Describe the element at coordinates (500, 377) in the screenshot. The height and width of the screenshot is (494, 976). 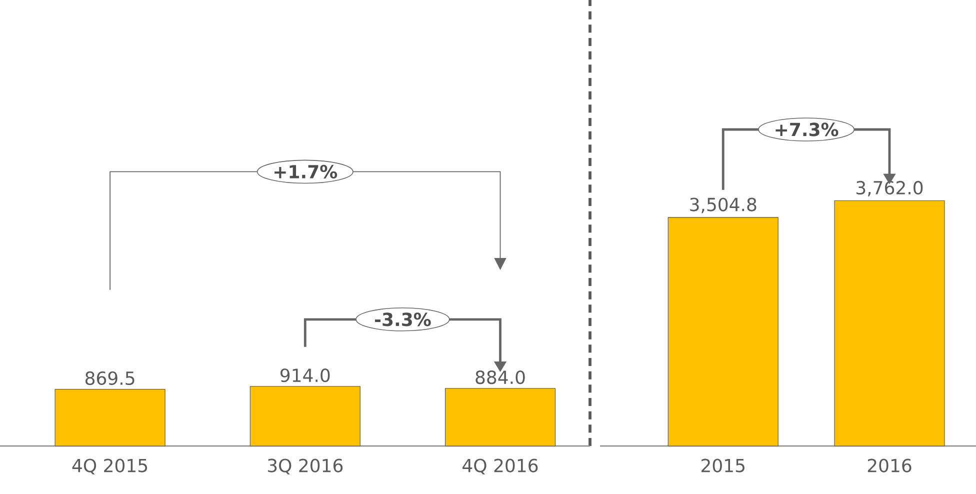
I see `data-label: 884.0` at that location.